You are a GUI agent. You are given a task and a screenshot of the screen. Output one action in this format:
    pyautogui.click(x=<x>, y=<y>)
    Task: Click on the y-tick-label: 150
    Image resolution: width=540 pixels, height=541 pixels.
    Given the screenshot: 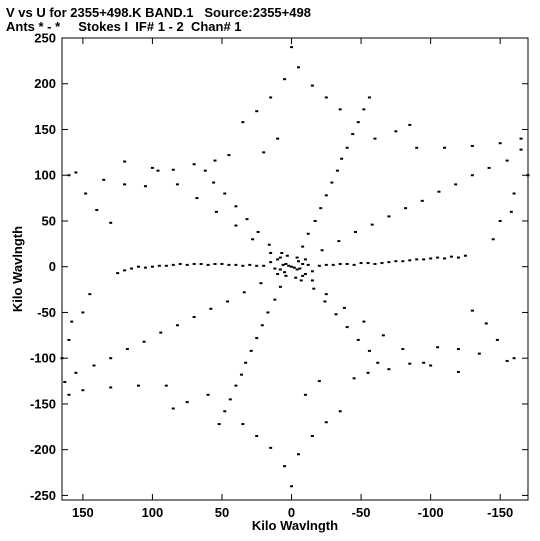 What is the action you would take?
    pyautogui.click(x=45, y=129)
    